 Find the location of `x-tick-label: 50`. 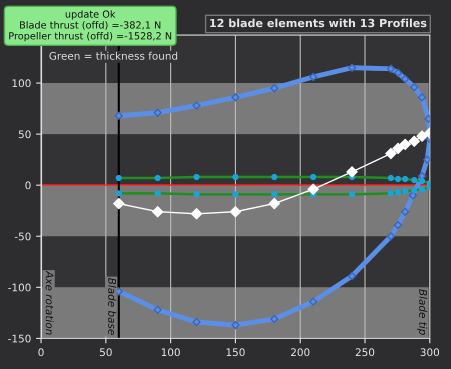

x-tick-label: 50 is located at coordinates (106, 352).